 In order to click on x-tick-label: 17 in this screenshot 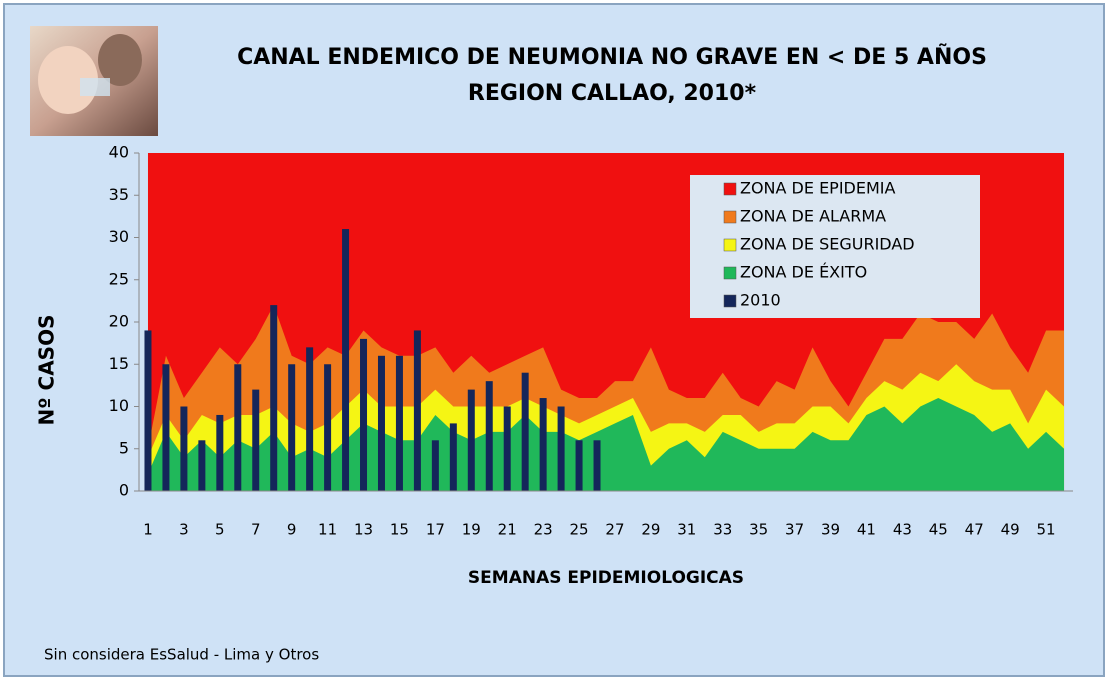, I will do `click(435, 530)`.